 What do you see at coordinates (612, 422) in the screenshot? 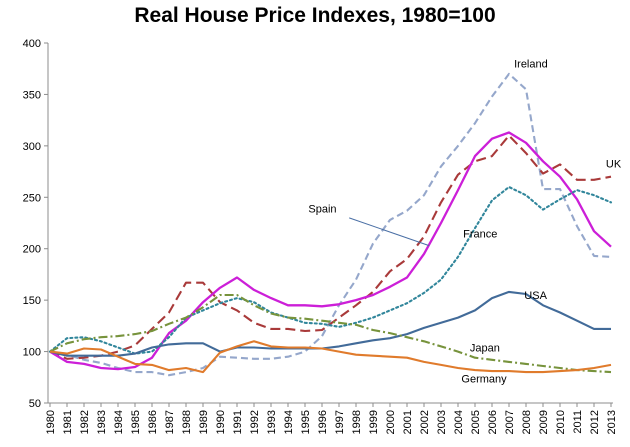
I see `x-tick-label: 2013` at bounding box center [612, 422].